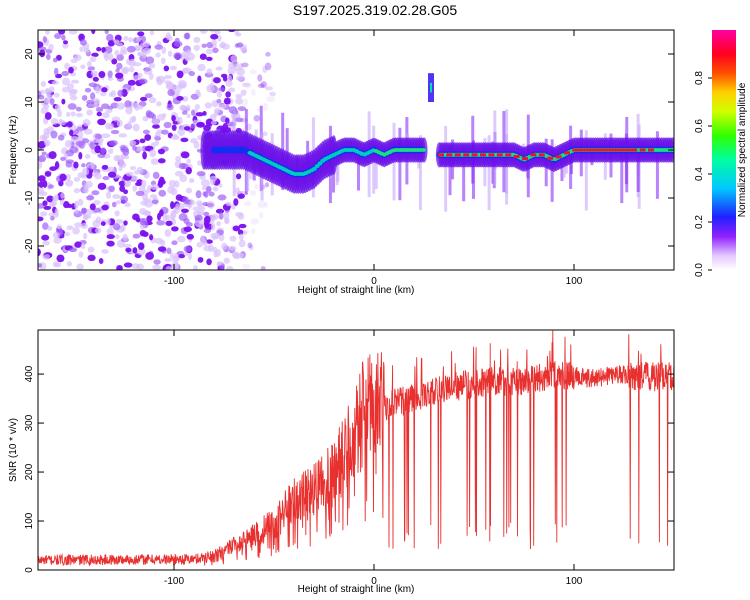  I want to click on streak, so click(473, 169).